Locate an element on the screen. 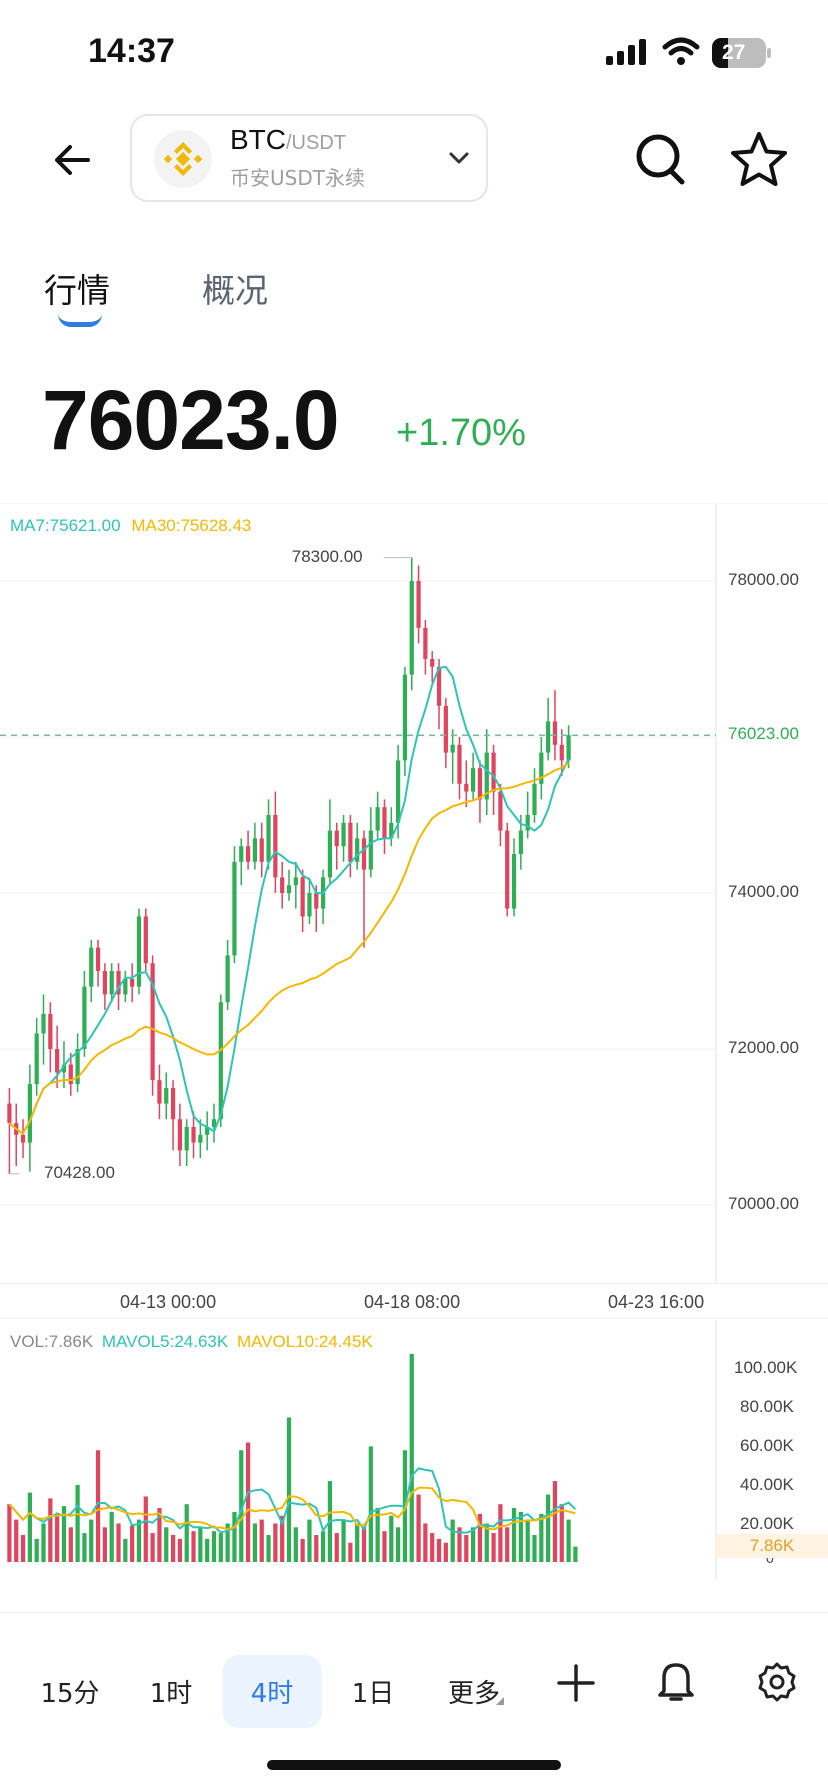 The height and width of the screenshot is (1792, 828). vol-current-label: 7.86K is located at coordinates (772, 1546).